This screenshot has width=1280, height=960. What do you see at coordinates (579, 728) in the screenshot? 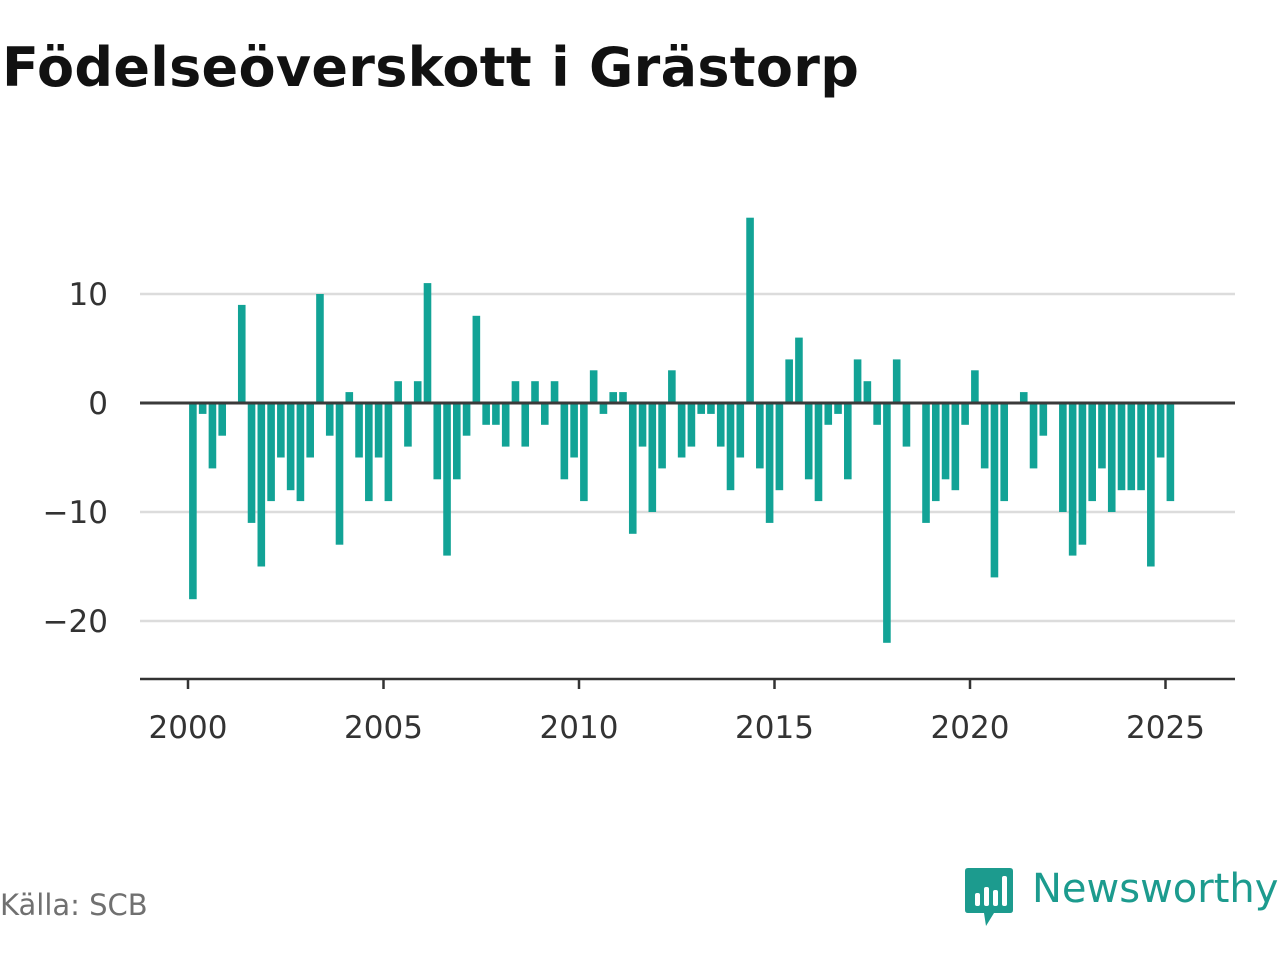
I see `x-tick-label: 2010` at bounding box center [579, 728].